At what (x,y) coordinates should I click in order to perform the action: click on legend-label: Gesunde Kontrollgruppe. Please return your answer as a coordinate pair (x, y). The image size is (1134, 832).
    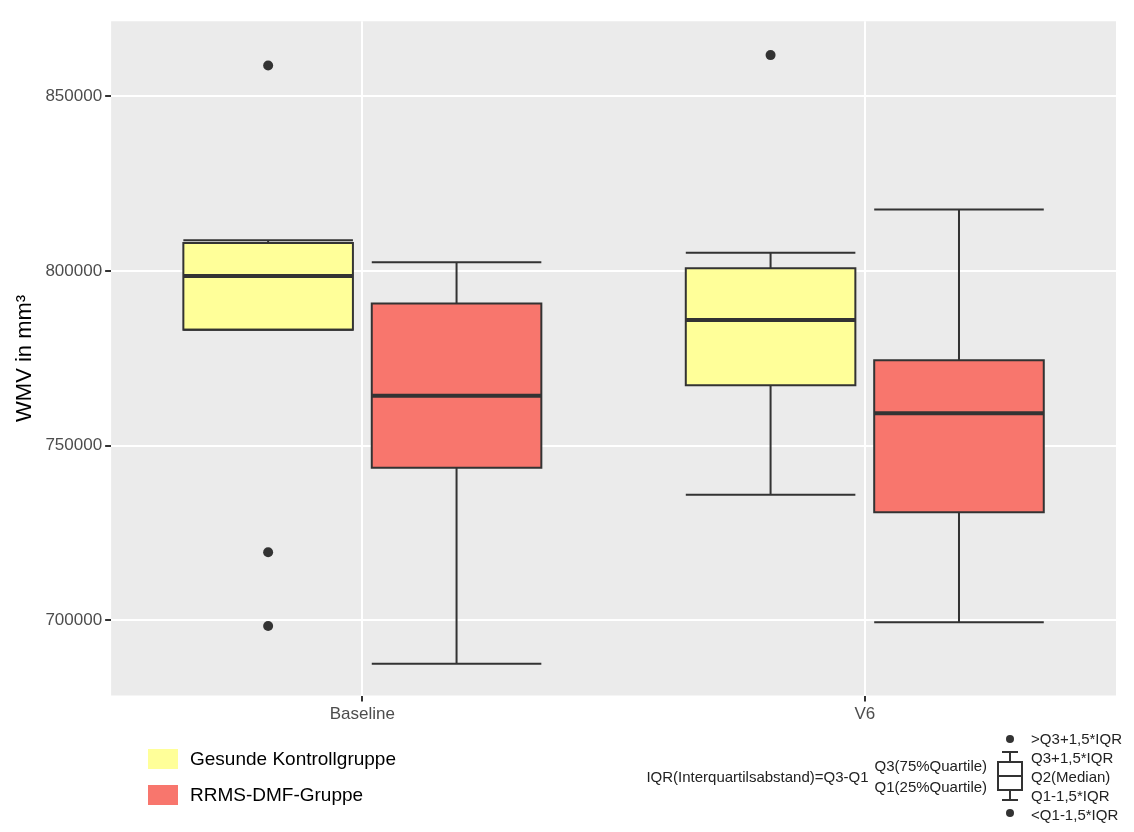
    Looking at the image, I should click on (293, 759).